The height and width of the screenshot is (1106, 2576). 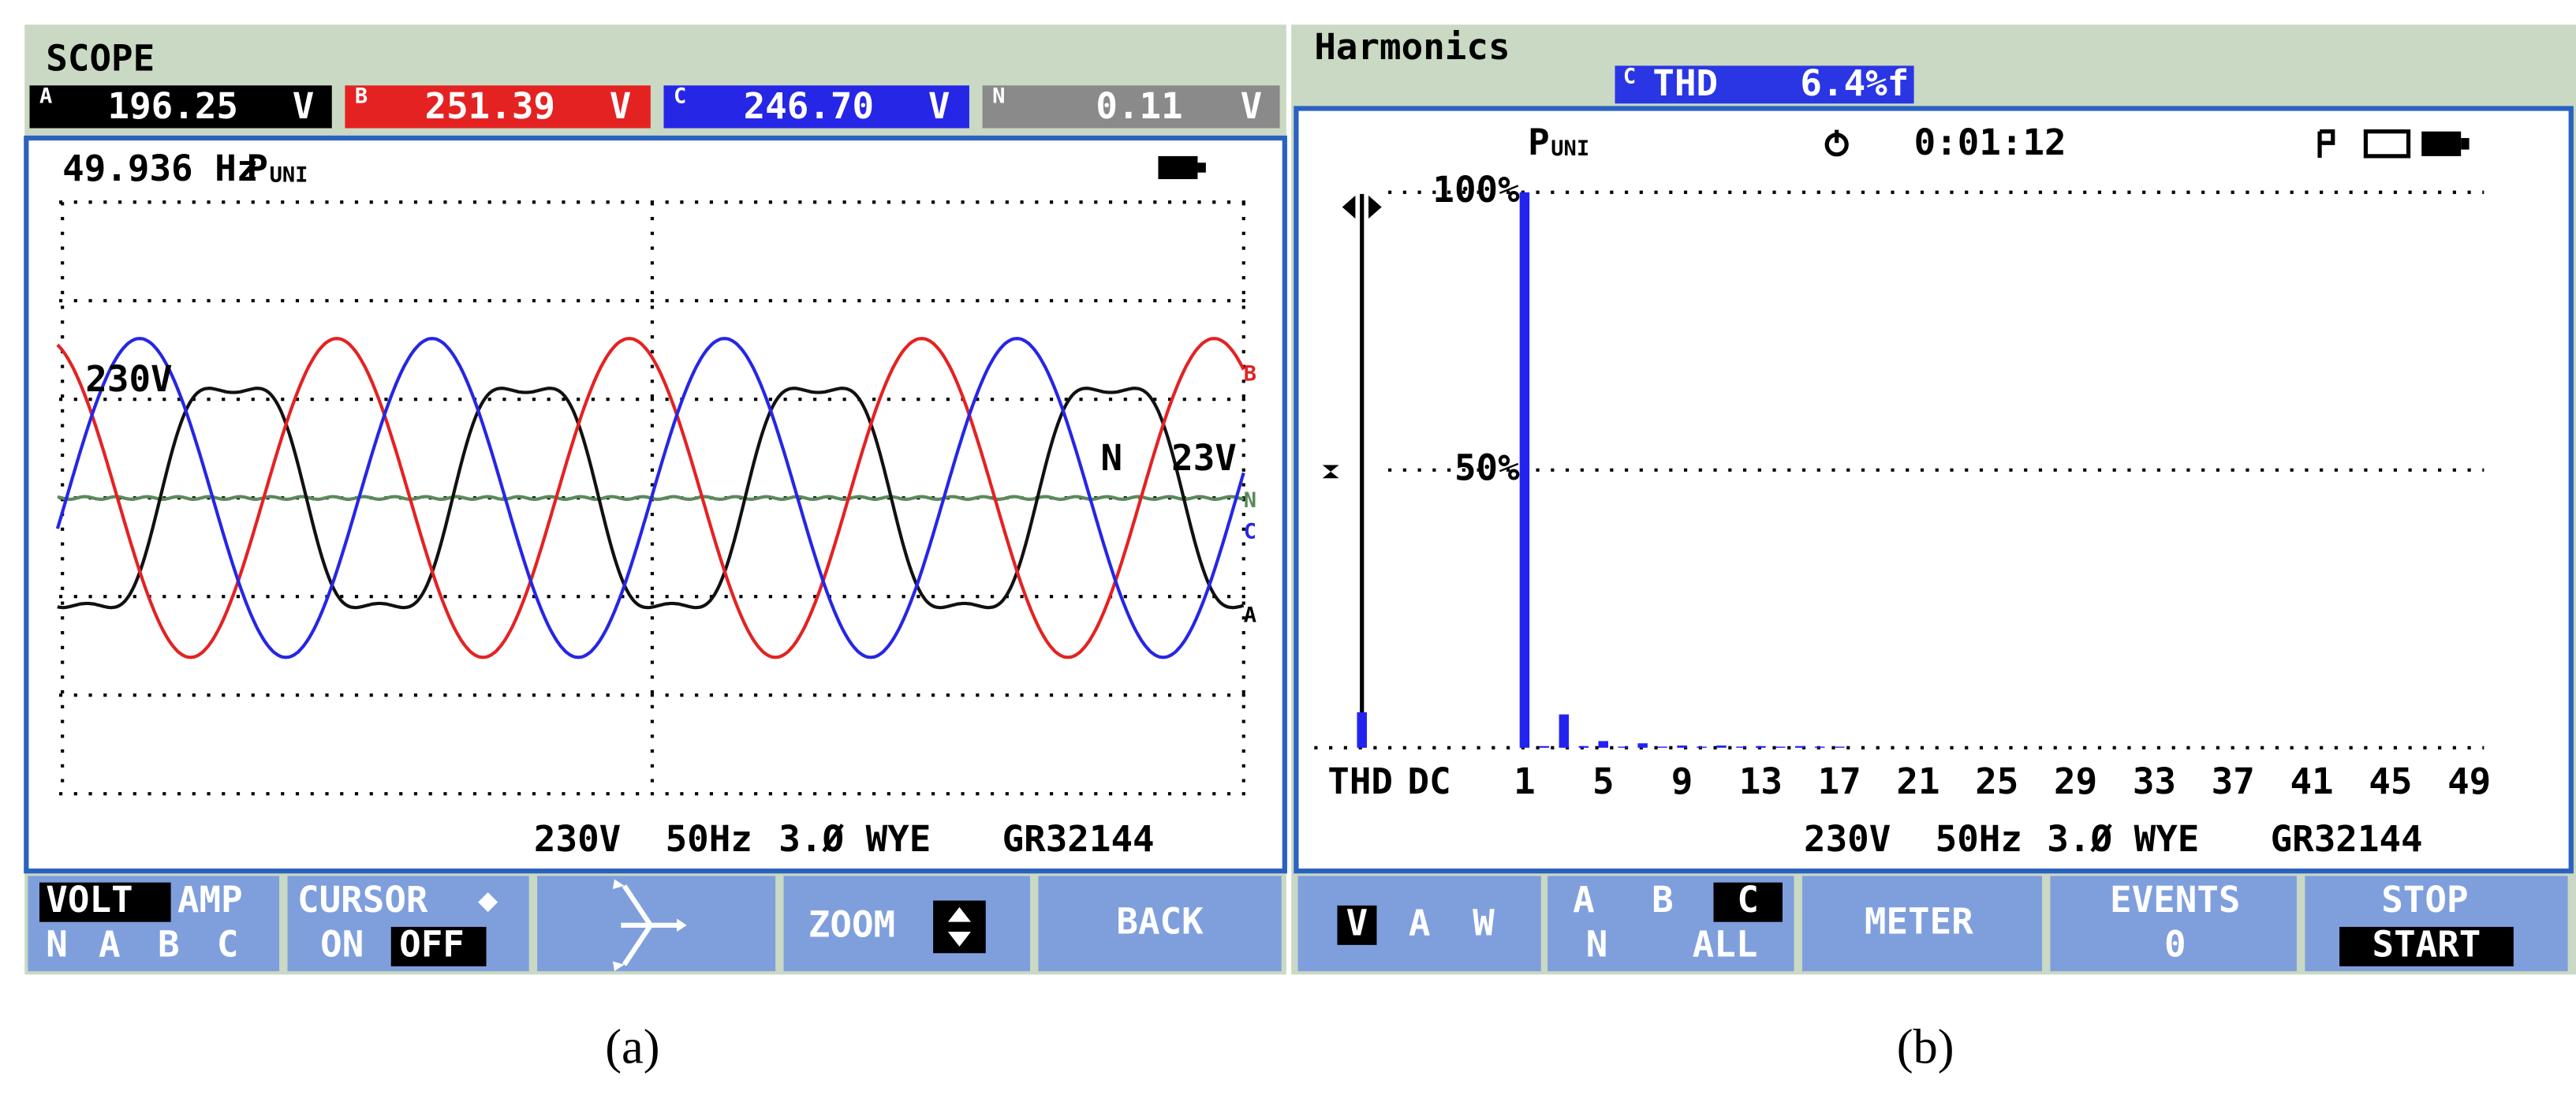 I want to click on readout-phase: C, so click(x=680, y=96).